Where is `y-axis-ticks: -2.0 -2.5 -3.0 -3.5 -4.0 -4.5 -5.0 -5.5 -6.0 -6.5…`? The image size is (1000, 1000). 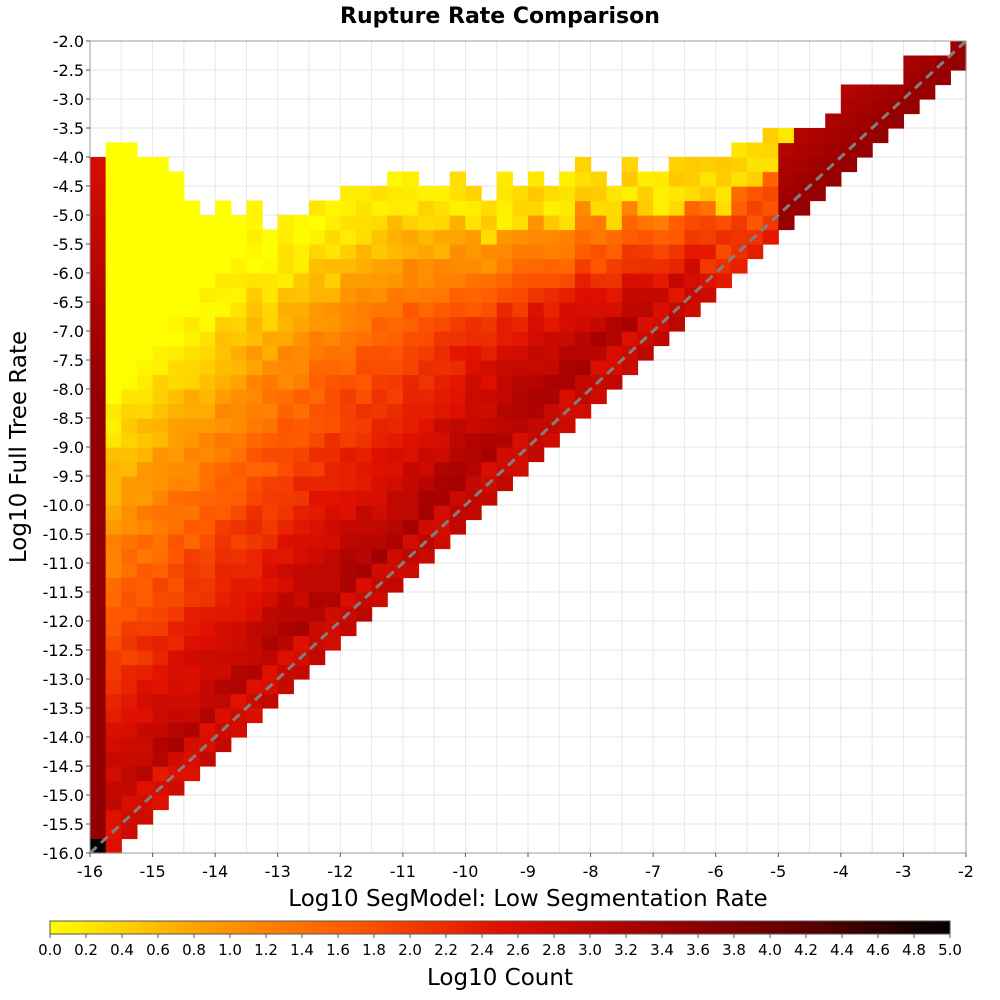 y-axis-ticks: -2.0 -2.5 -3.0 -3.5 -4.0 -4.5 -5.0 -5.5 -6.0 -6.5… is located at coordinates (66, 447).